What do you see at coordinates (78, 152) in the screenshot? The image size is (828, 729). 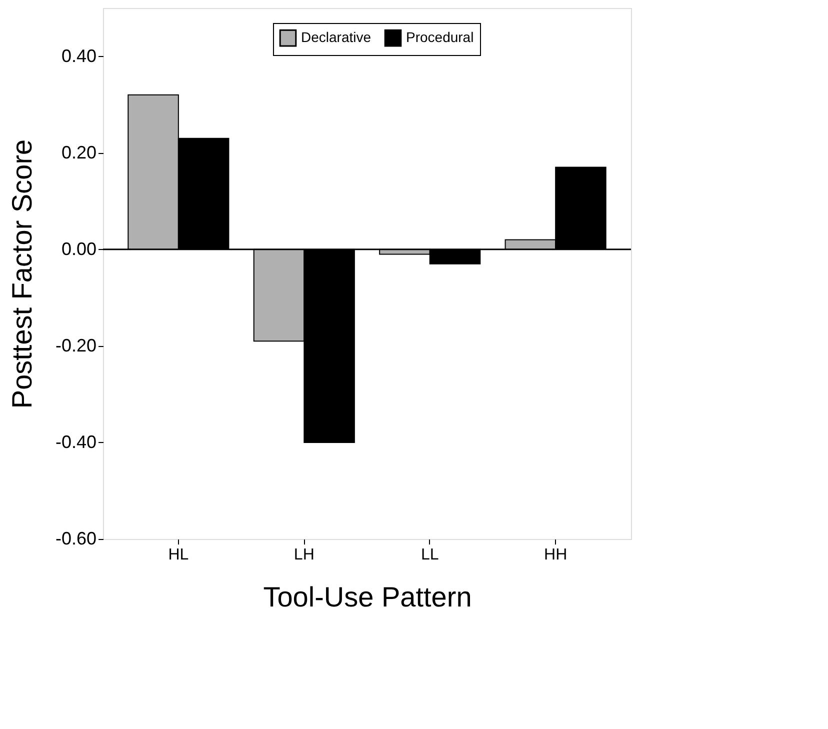 I see `y-tick-label: 0.20` at bounding box center [78, 152].